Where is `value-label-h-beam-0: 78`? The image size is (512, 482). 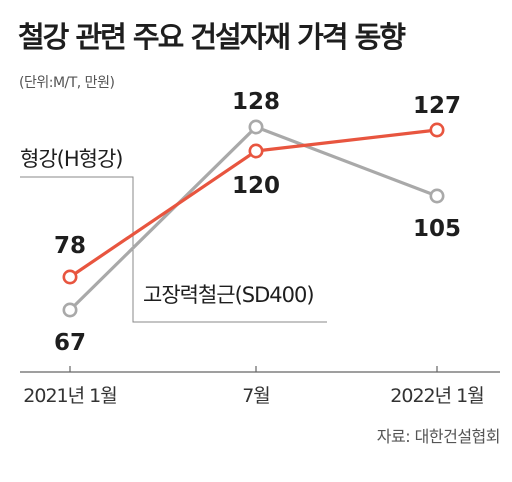 value-label-h-beam-0: 78 is located at coordinates (70, 246).